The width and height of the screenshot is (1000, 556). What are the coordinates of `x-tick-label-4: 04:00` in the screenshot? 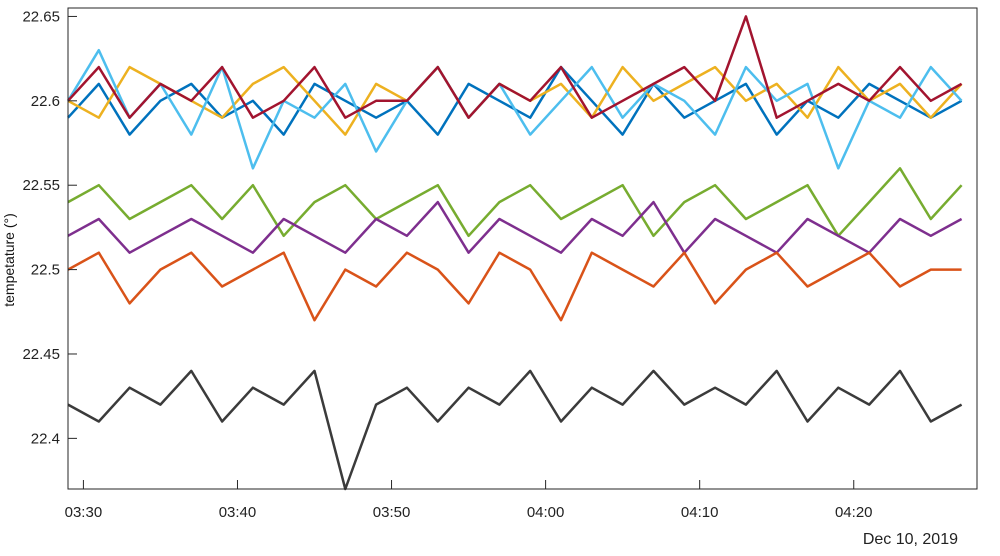 It's located at (546, 512).